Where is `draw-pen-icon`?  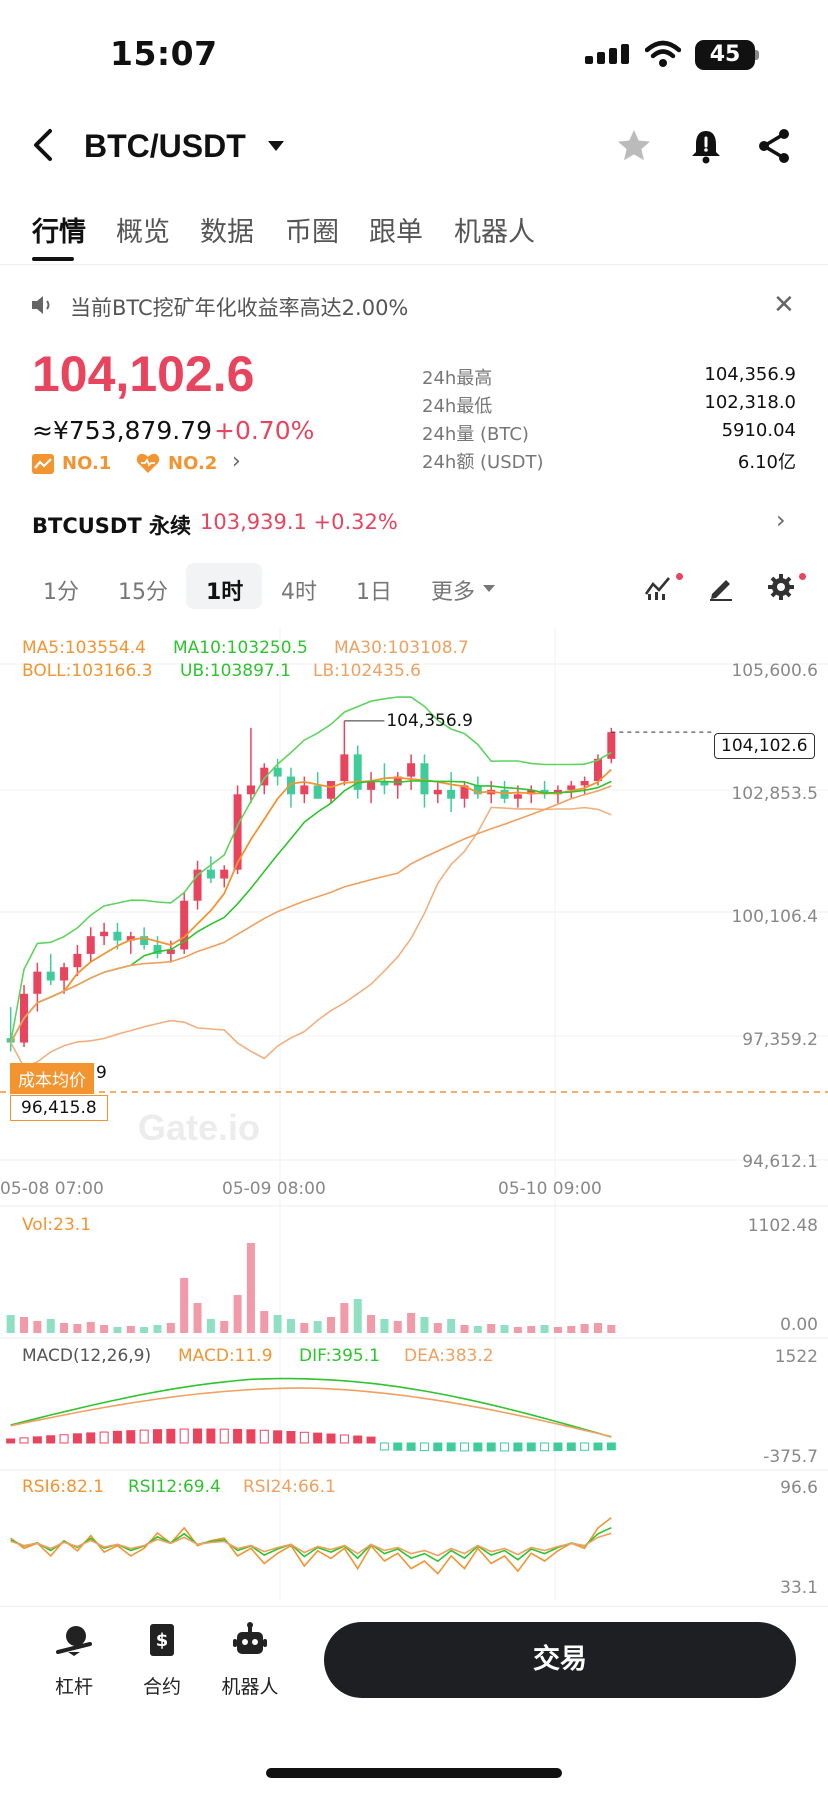
draw-pen-icon is located at coordinates (721, 587).